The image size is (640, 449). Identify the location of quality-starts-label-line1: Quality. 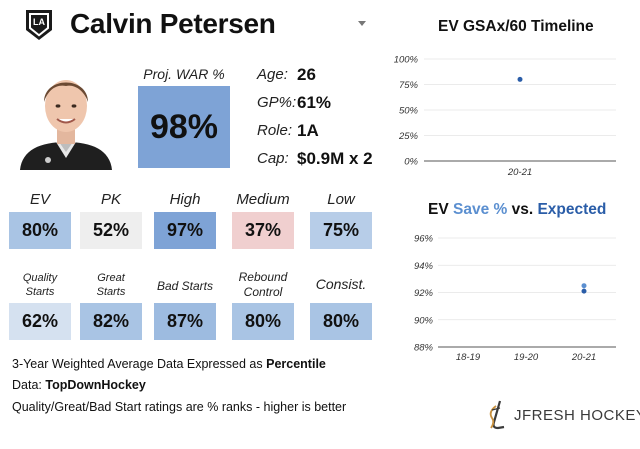
(40, 278).